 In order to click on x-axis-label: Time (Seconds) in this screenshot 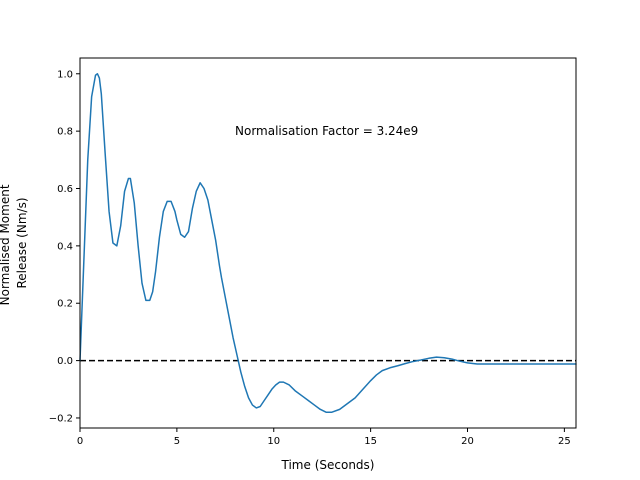, I will do `click(328, 465)`.